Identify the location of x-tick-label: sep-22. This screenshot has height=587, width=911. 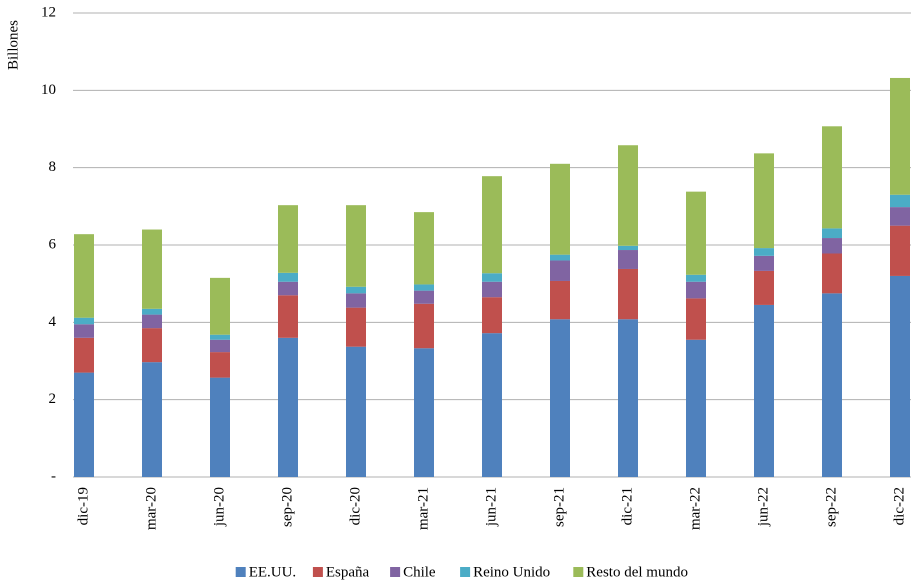
(831, 507).